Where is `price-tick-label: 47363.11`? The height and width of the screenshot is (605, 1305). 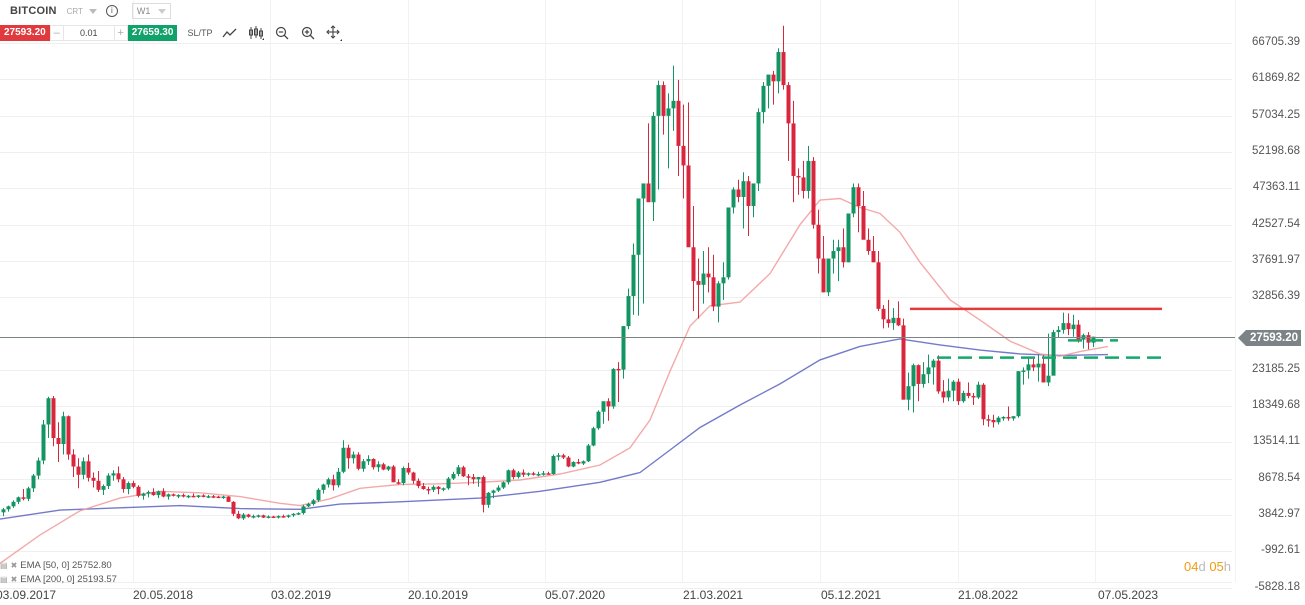
price-tick-label: 47363.11 is located at coordinates (1276, 187).